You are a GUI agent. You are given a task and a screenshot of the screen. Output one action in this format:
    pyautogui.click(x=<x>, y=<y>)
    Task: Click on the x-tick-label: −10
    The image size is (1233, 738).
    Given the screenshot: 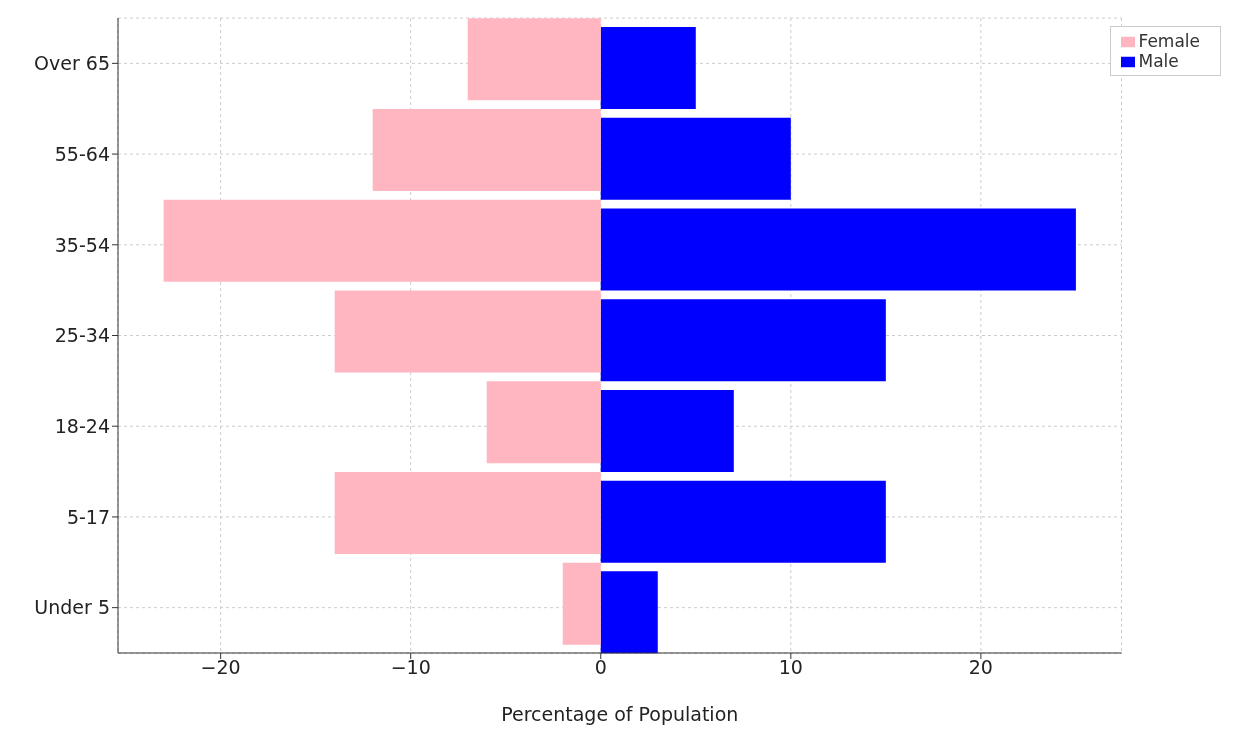 What is the action you would take?
    pyautogui.click(x=410, y=667)
    